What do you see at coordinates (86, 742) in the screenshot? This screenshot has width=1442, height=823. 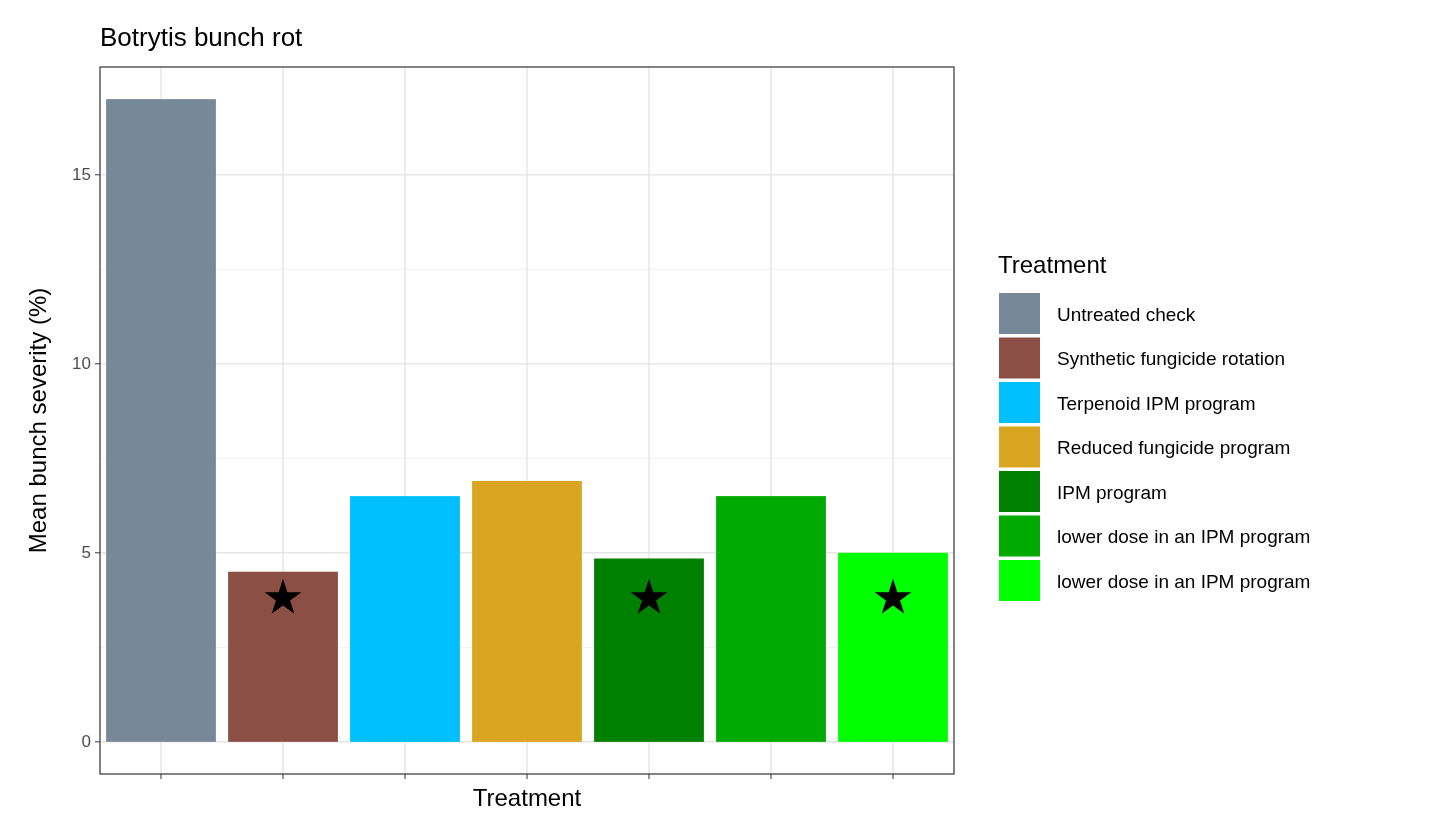 I see `y-tick-label: 0` at bounding box center [86, 742].